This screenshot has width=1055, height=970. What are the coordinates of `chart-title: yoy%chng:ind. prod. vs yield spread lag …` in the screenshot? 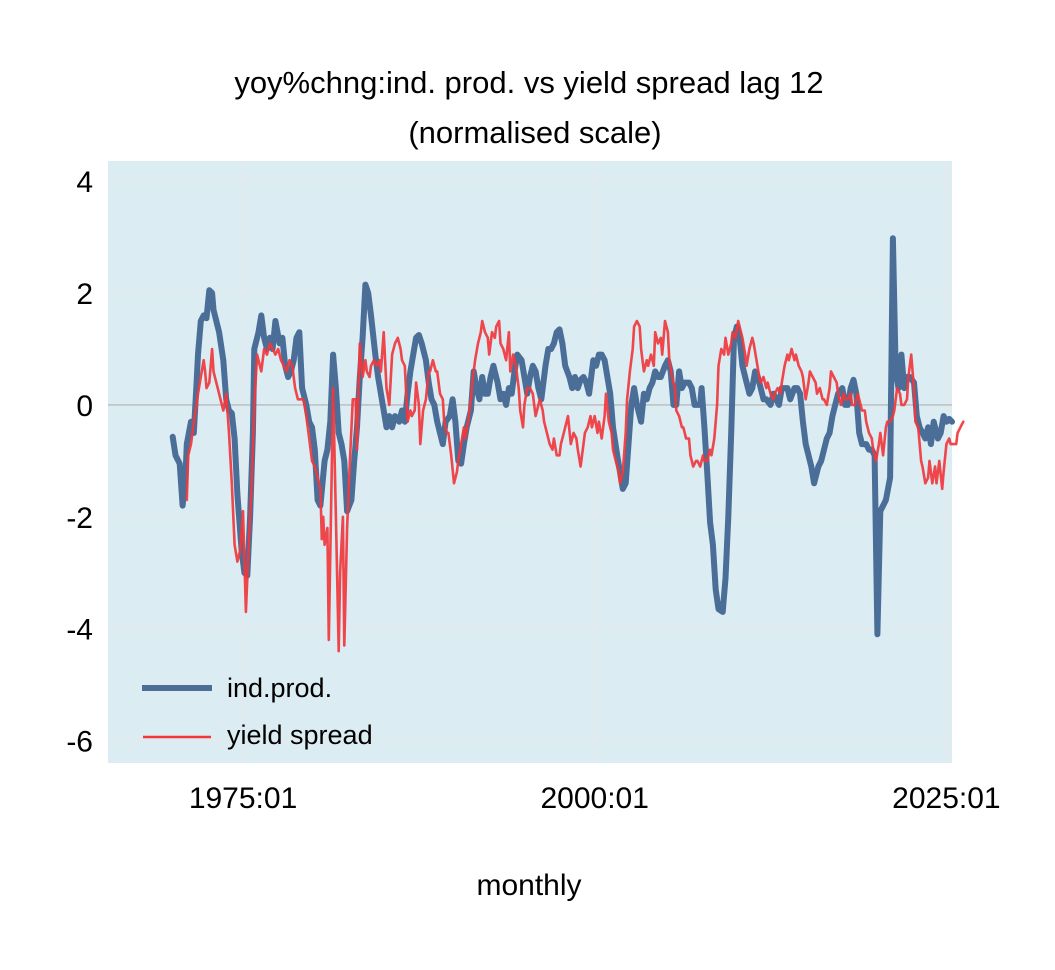 It's located at (528, 82).